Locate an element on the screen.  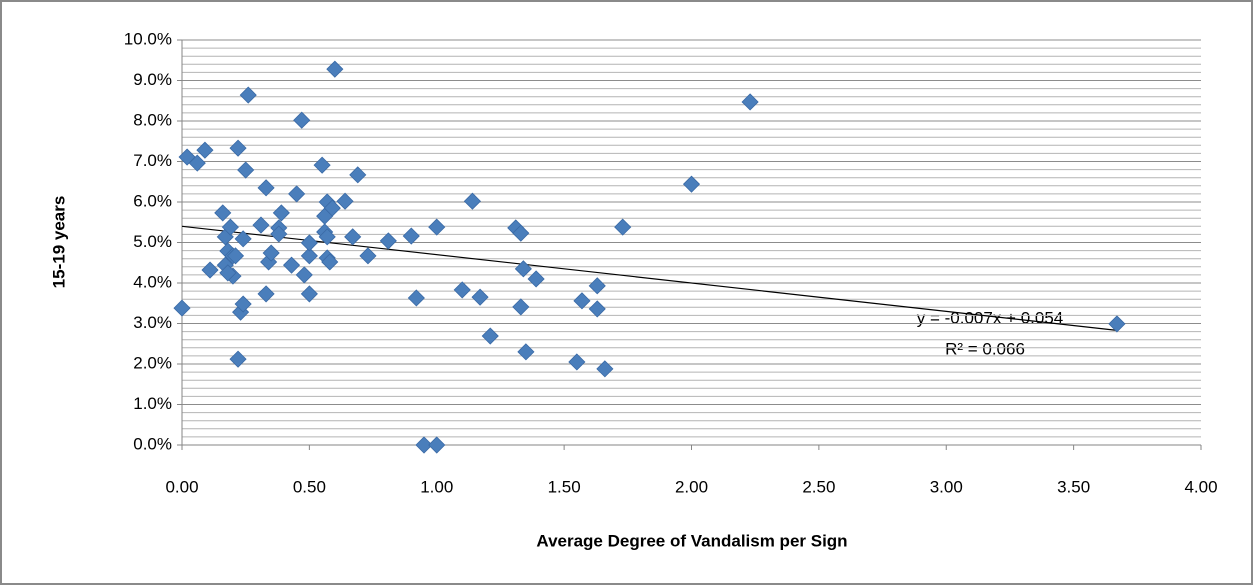
trendline-equation: y = -0.007x + 0.054 is located at coordinates (990, 317).